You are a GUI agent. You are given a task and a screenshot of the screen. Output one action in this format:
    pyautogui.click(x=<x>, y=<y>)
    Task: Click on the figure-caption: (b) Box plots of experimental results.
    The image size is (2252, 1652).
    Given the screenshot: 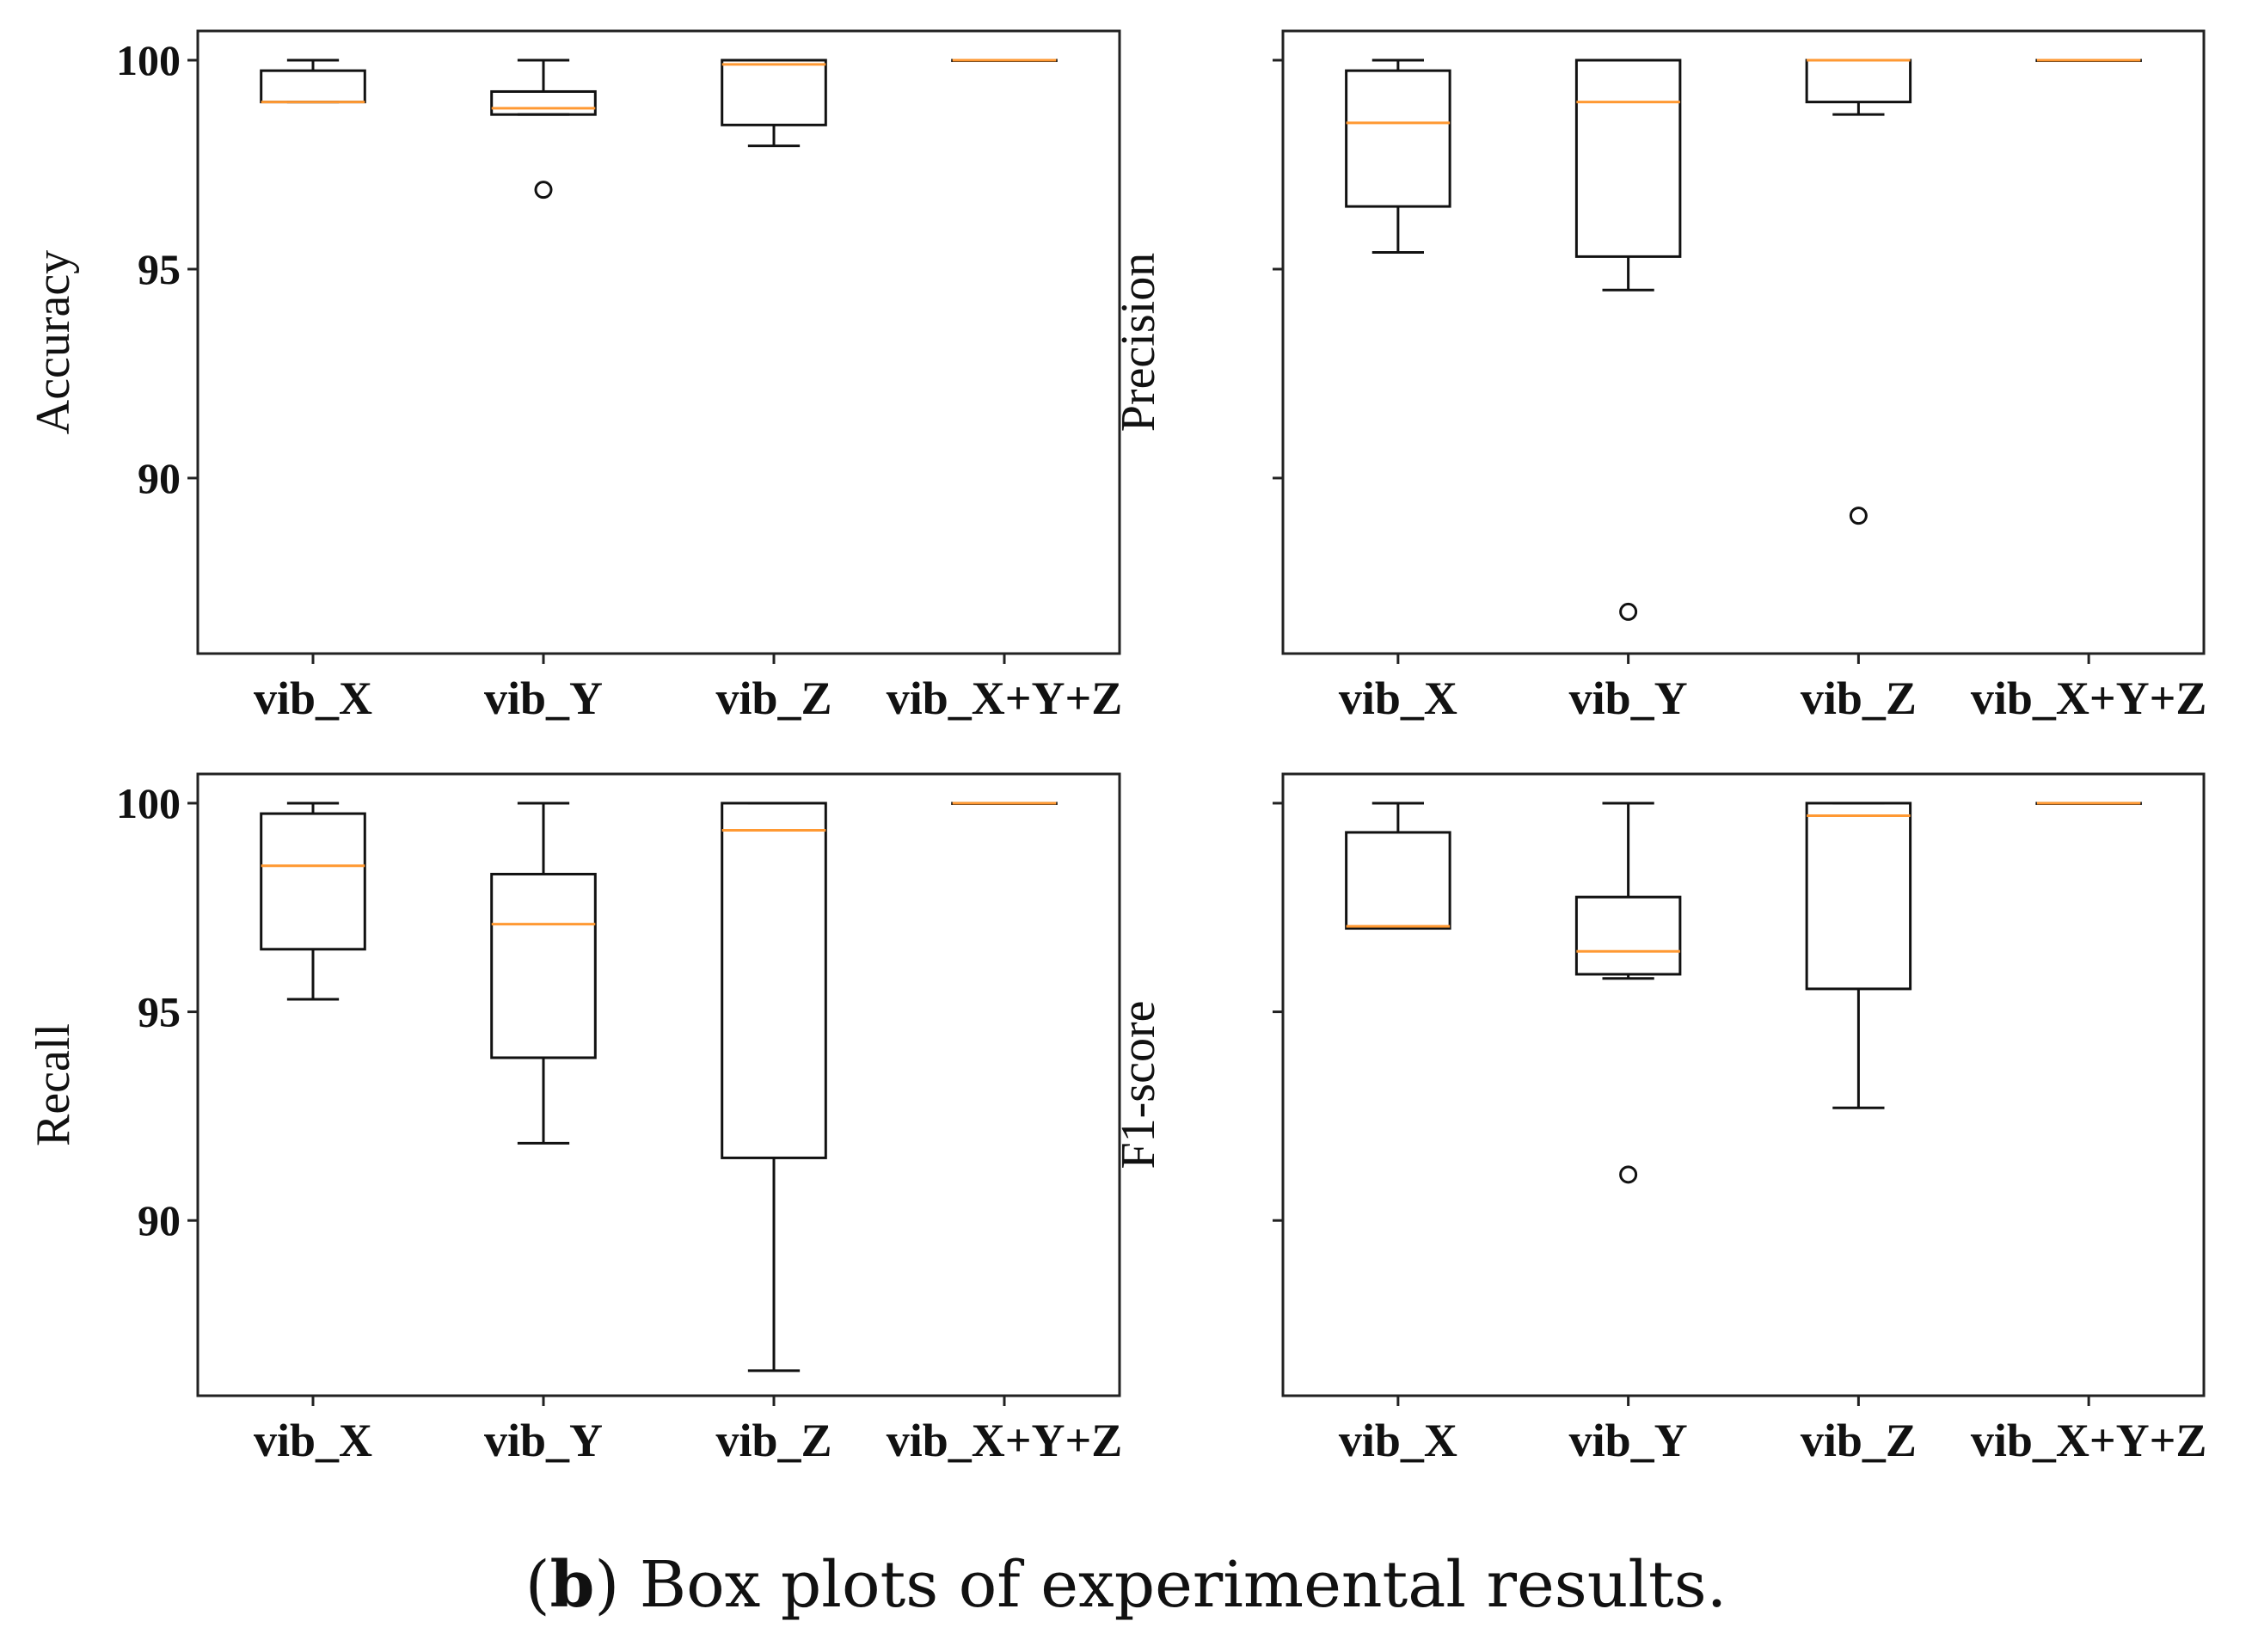 What is the action you would take?
    pyautogui.click(x=1126, y=1585)
    